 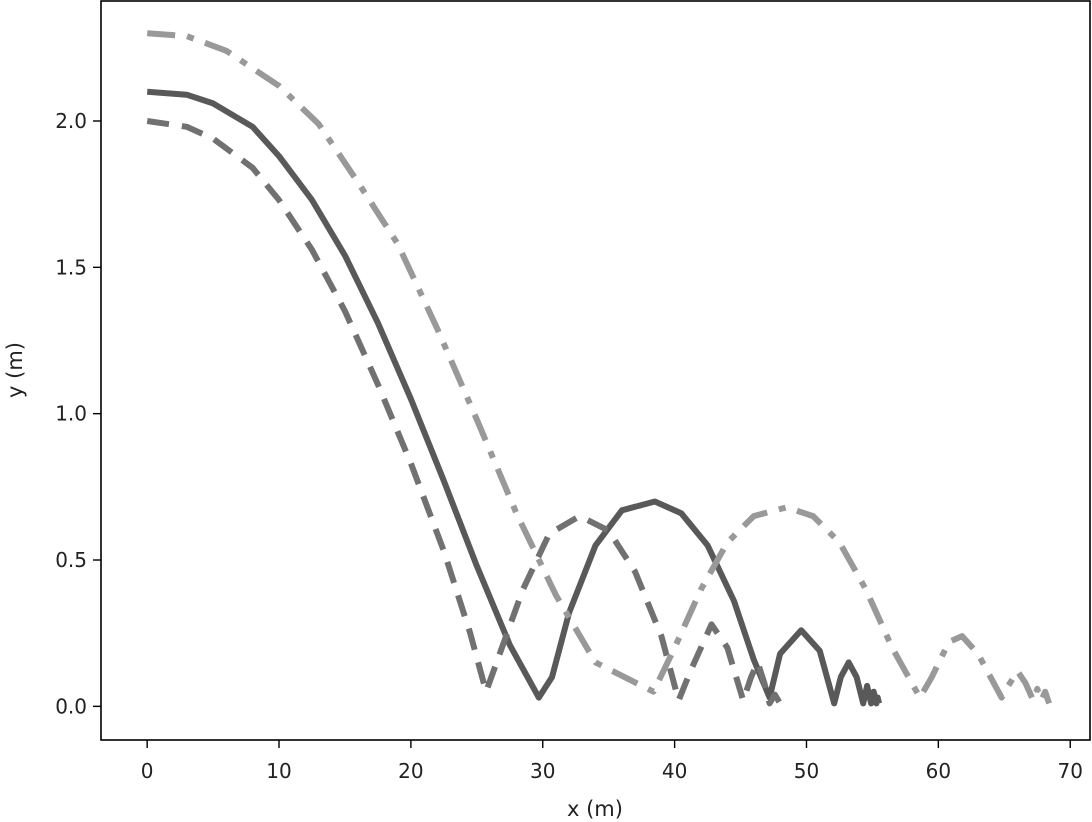 What do you see at coordinates (147, 771) in the screenshot?
I see `x-tick-label: 0` at bounding box center [147, 771].